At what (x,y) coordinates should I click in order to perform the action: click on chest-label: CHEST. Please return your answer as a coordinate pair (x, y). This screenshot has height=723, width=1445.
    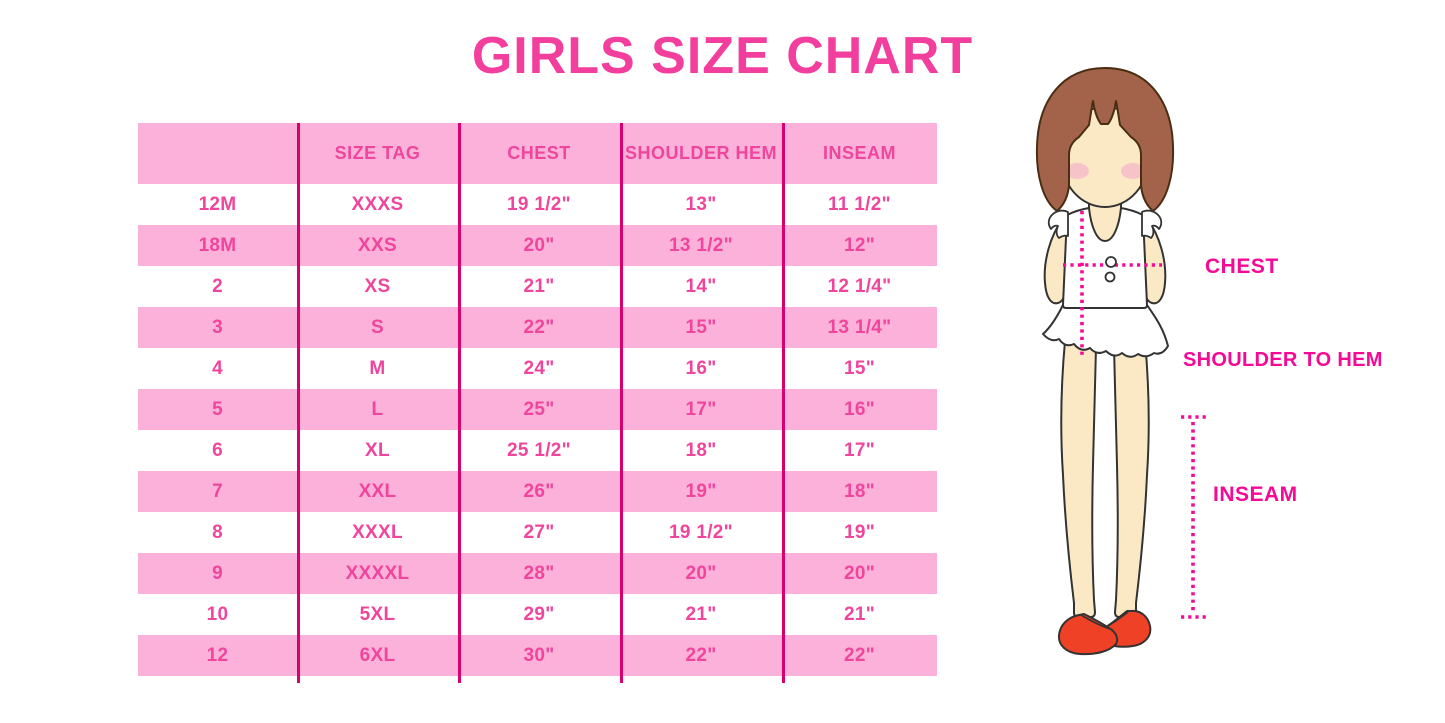
    Looking at the image, I should click on (1242, 266).